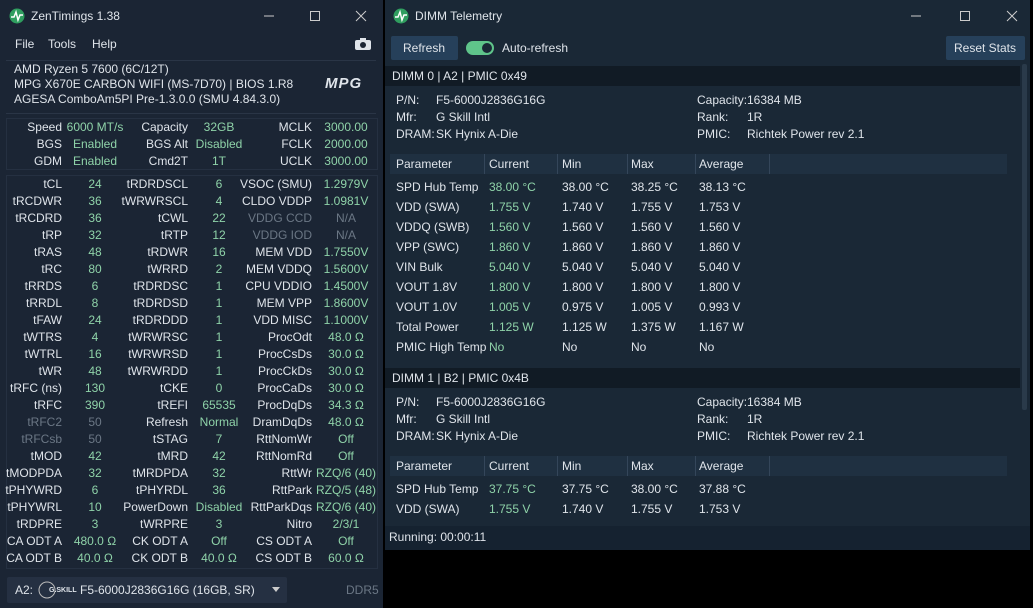 The height and width of the screenshot is (608, 1033). What do you see at coordinates (408, 402) in the screenshot?
I see `info-label: P/N:` at bounding box center [408, 402].